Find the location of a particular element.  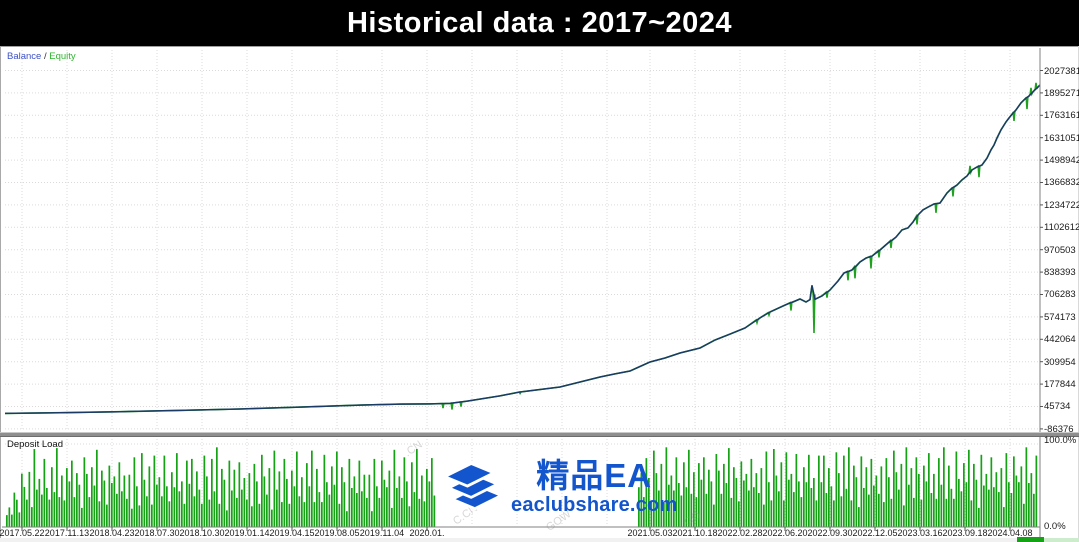

next-panel-green-block is located at coordinates (1030, 539).